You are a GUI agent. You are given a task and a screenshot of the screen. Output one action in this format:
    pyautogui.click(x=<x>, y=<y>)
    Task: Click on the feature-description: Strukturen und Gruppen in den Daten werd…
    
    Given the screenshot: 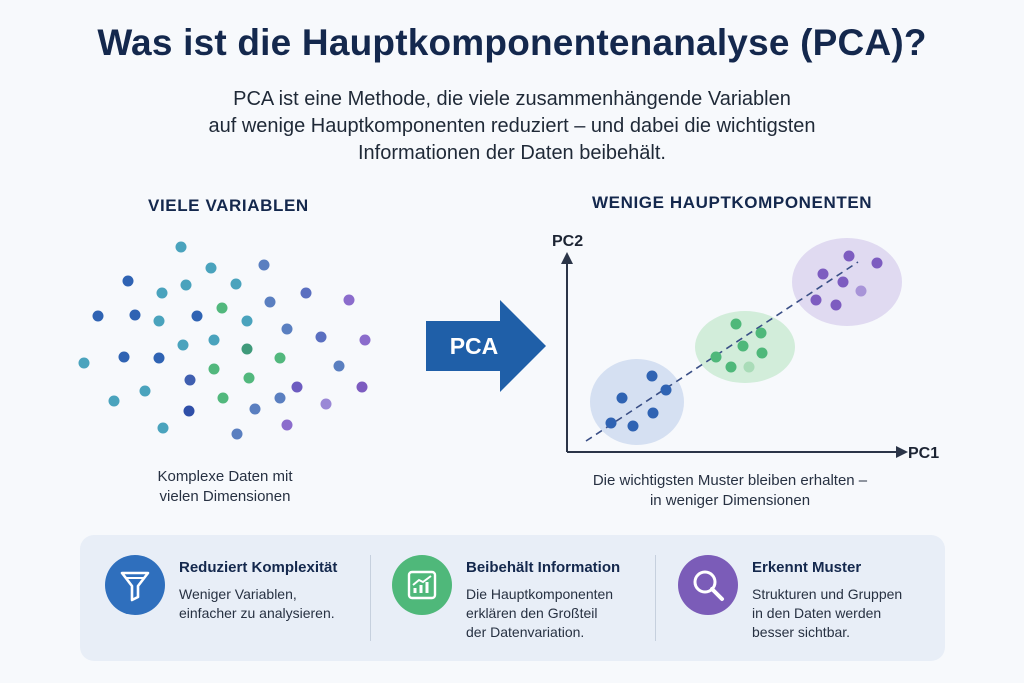 What is the action you would take?
    pyautogui.click(x=852, y=613)
    